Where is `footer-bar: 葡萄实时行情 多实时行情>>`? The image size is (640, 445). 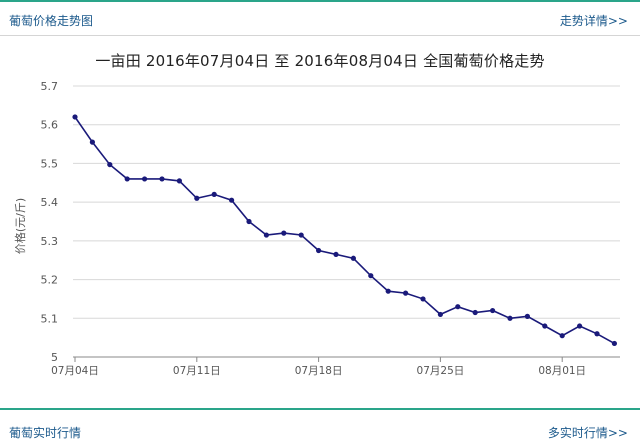 footer-bar: 葡萄实时行情 多实时行情>> is located at coordinates (320, 426).